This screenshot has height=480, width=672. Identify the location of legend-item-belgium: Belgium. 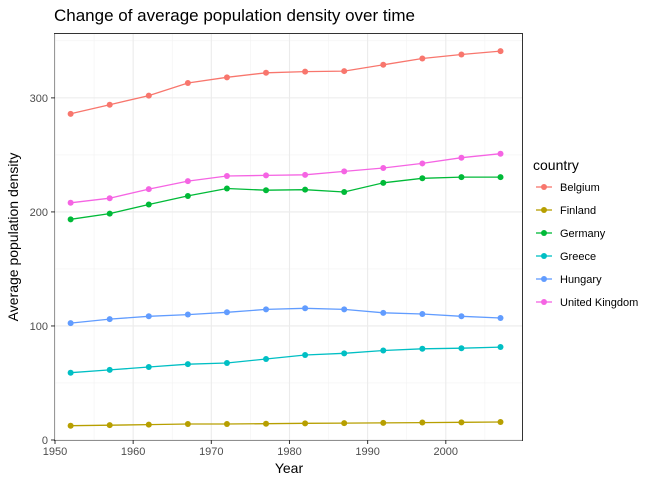
(568, 188).